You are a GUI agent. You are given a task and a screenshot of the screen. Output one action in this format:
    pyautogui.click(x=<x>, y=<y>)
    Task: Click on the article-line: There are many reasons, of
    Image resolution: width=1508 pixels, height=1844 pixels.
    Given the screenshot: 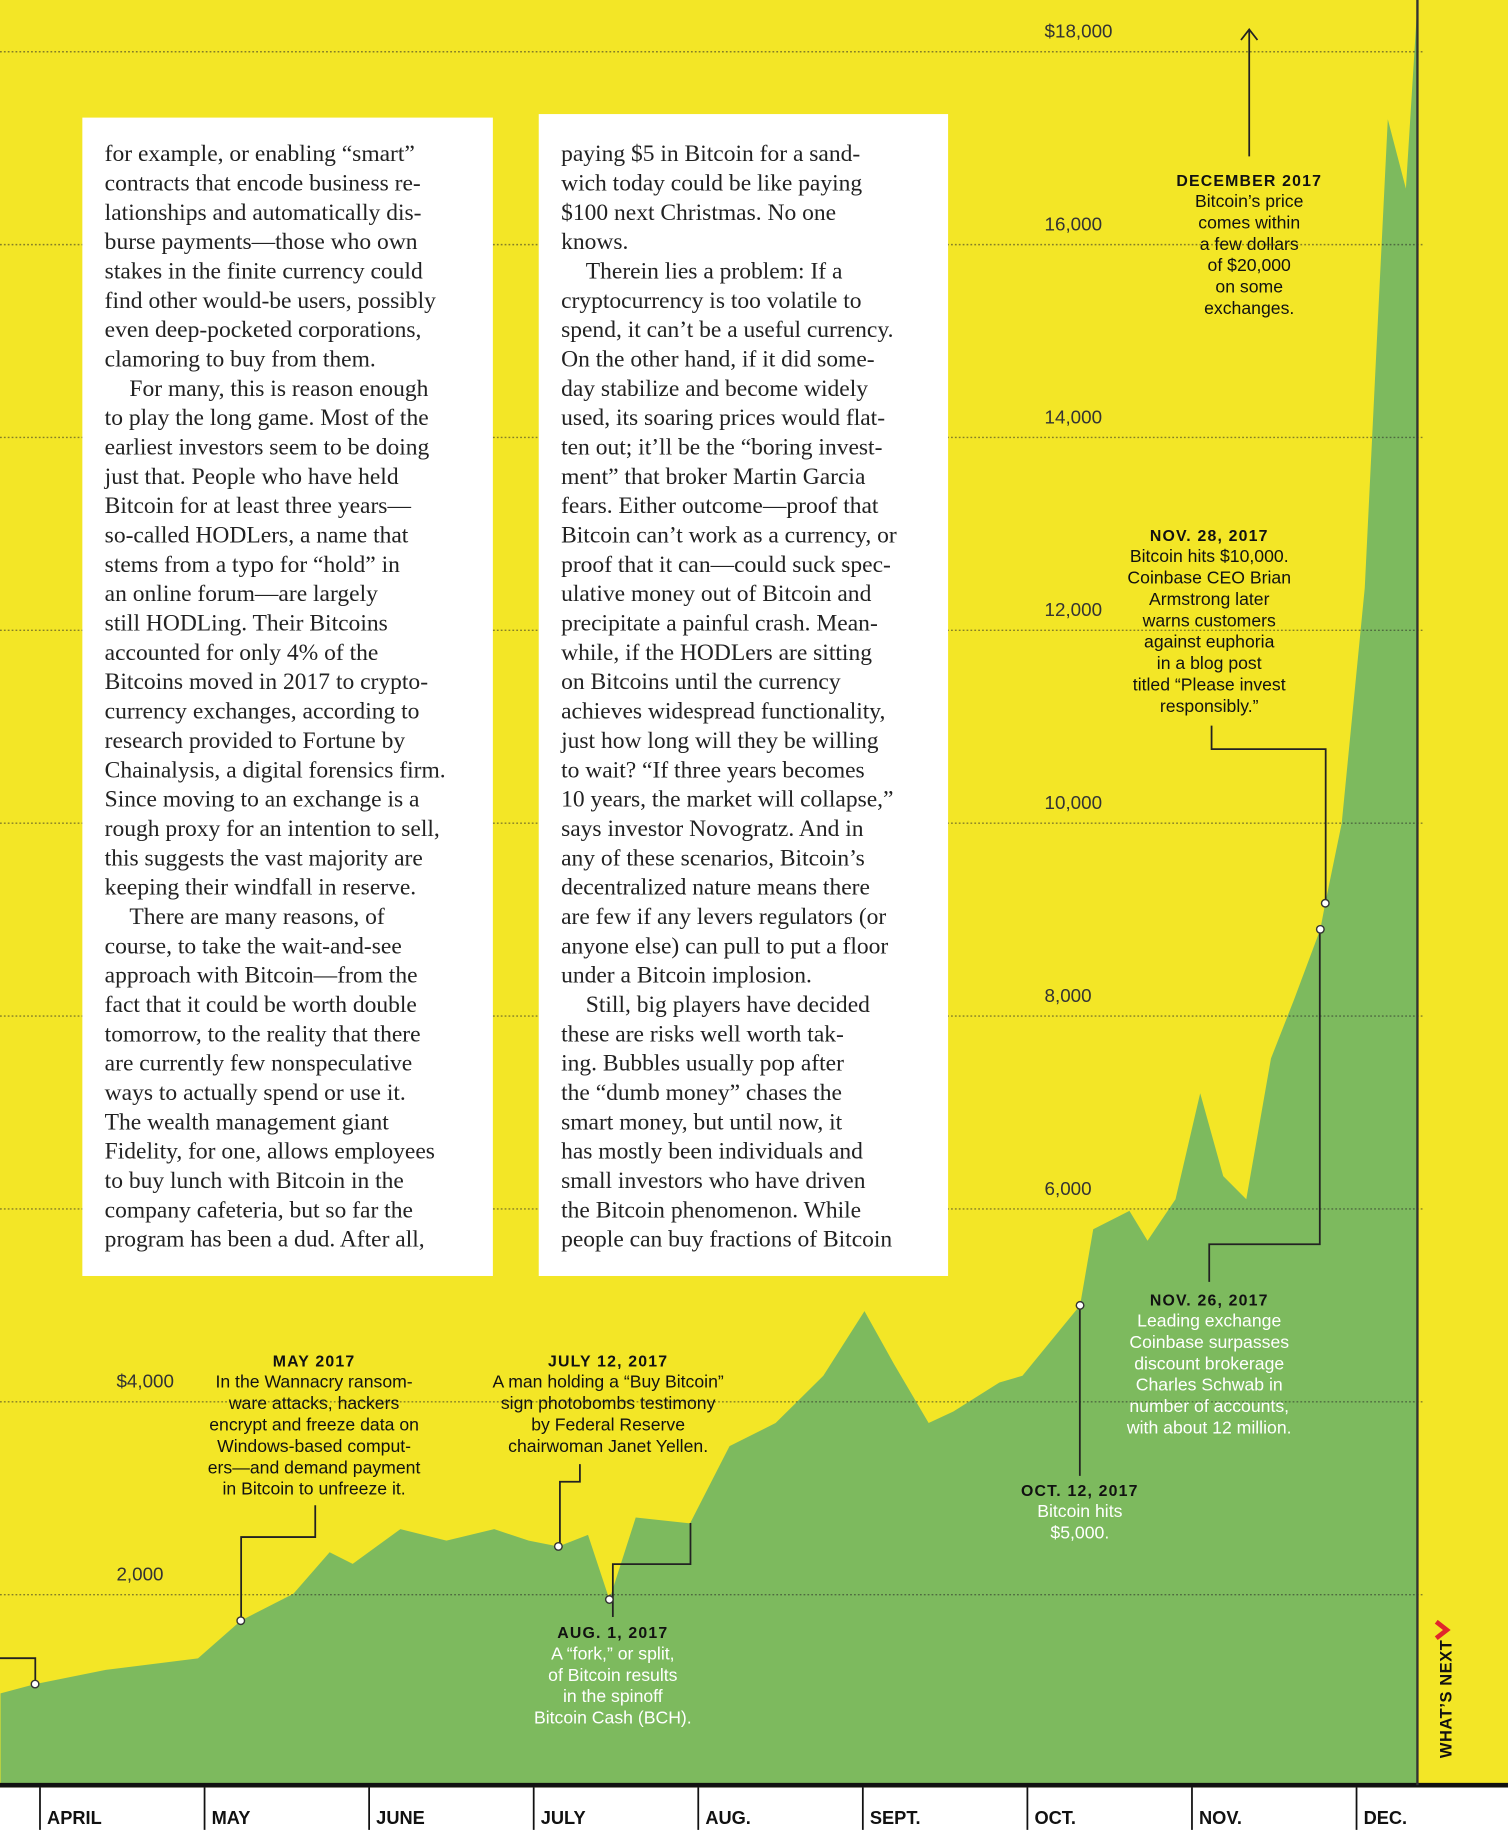 What is the action you would take?
    pyautogui.click(x=256, y=917)
    